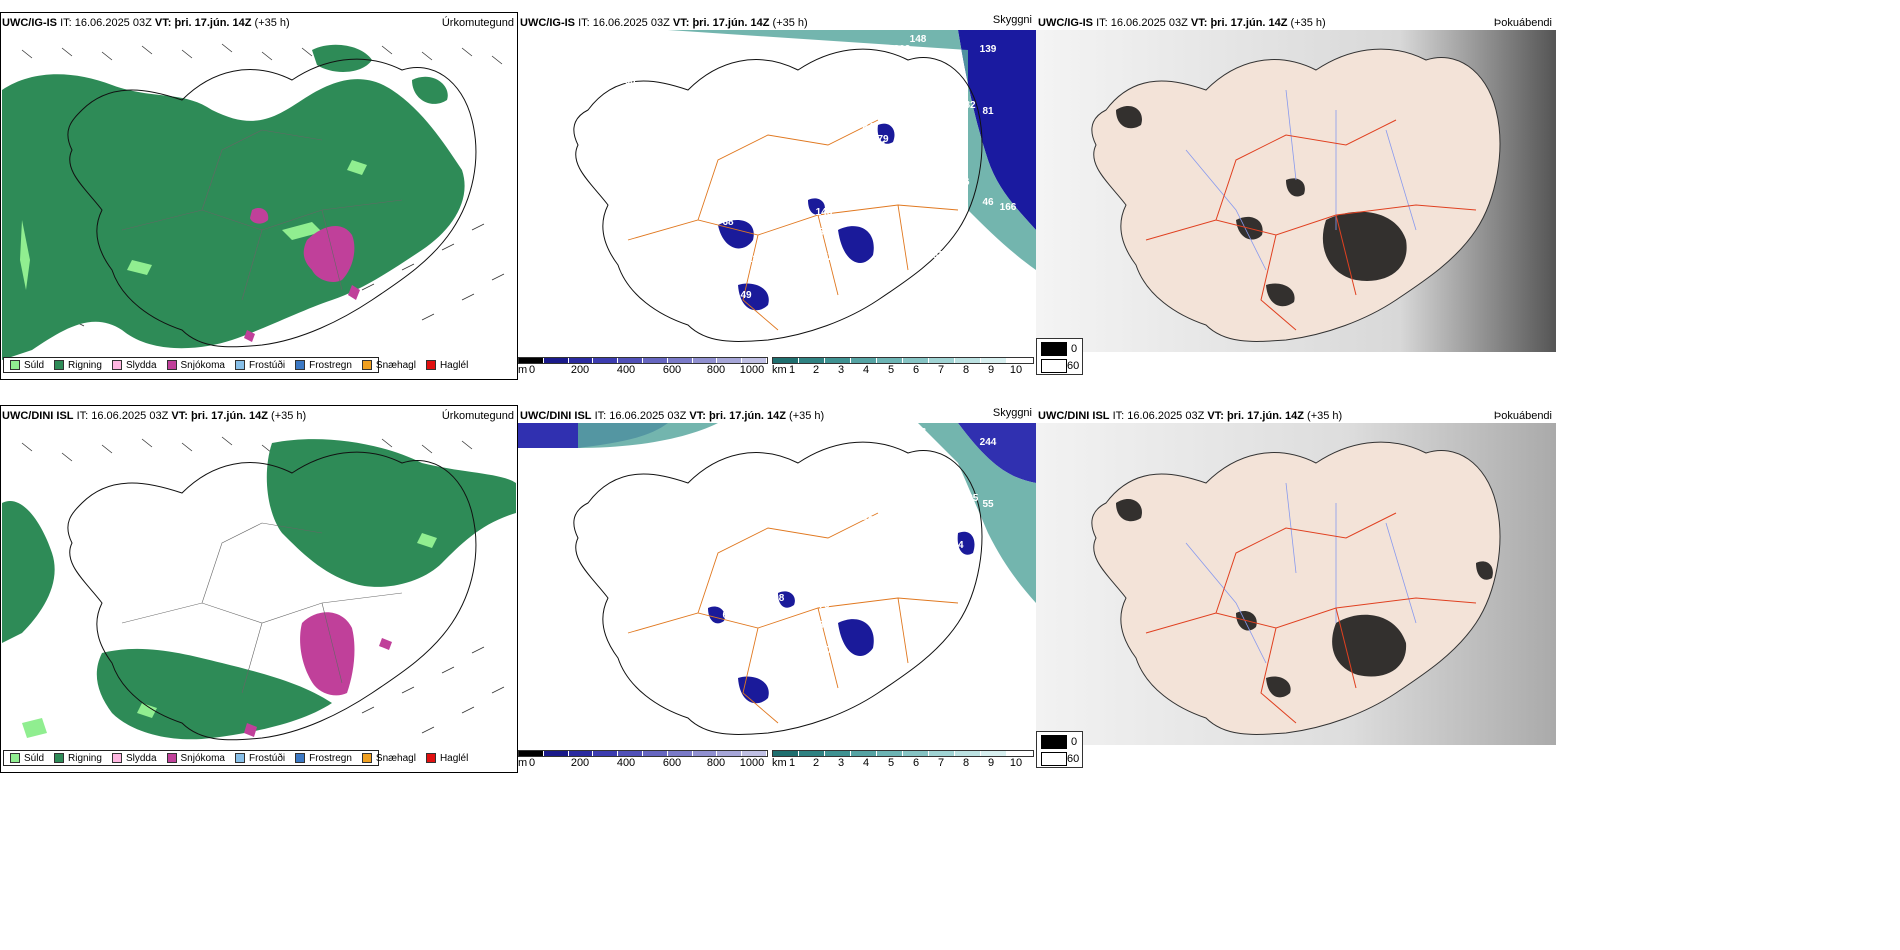 The image size is (1900, 950). Describe the element at coordinates (29, 23) in the screenshot. I see `model-name: UWC/IG-IS` at that location.